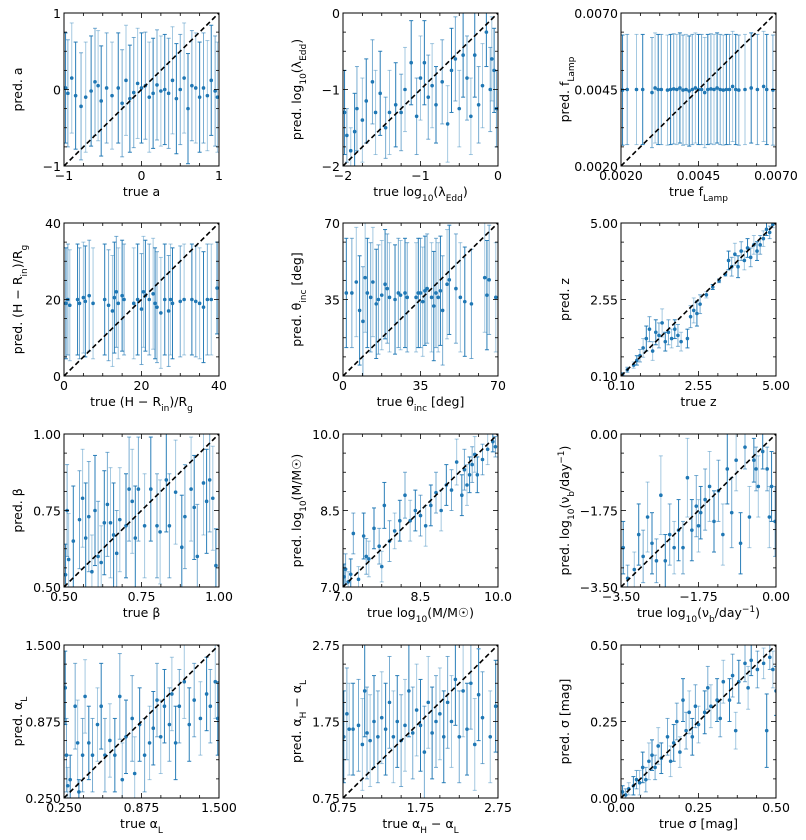  Describe the element at coordinates (421, 807) in the screenshot. I see `x-tick-label: 1.75` at that location.